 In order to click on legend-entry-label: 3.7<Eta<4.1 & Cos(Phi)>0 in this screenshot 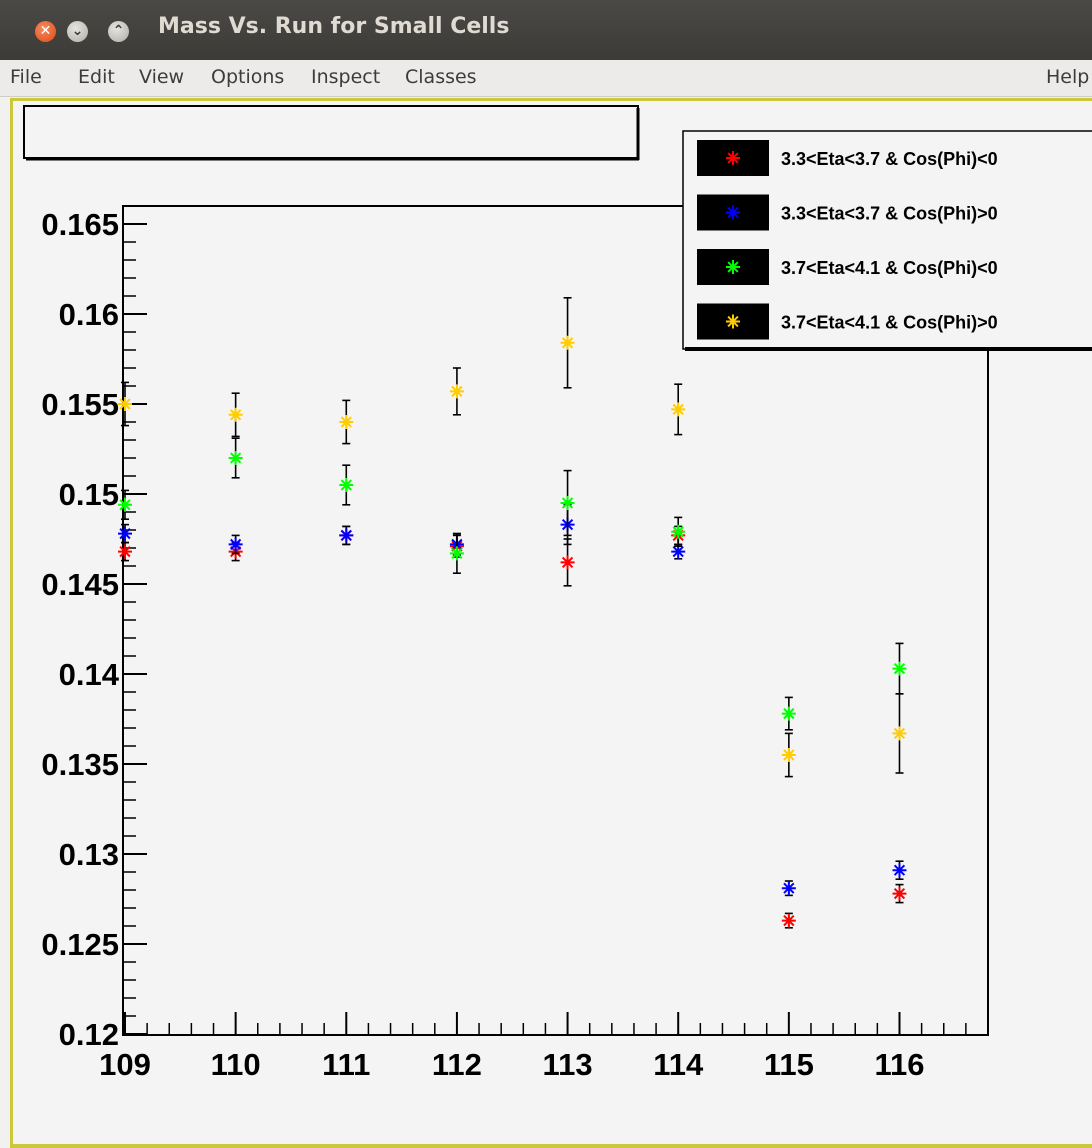, I will do `click(889, 323)`.